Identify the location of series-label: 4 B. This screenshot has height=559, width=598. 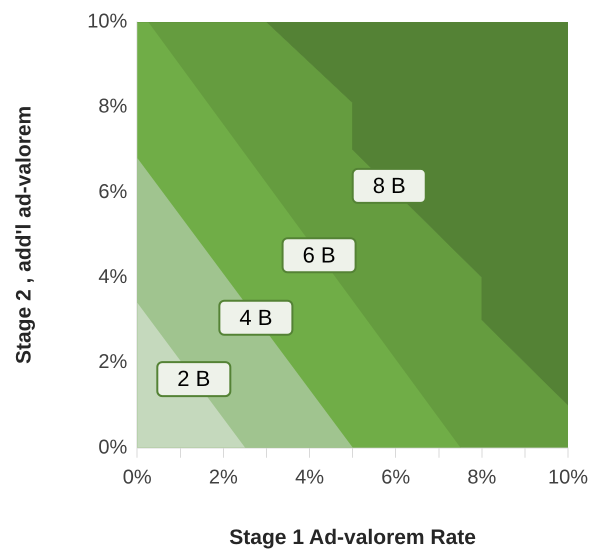
(255, 317).